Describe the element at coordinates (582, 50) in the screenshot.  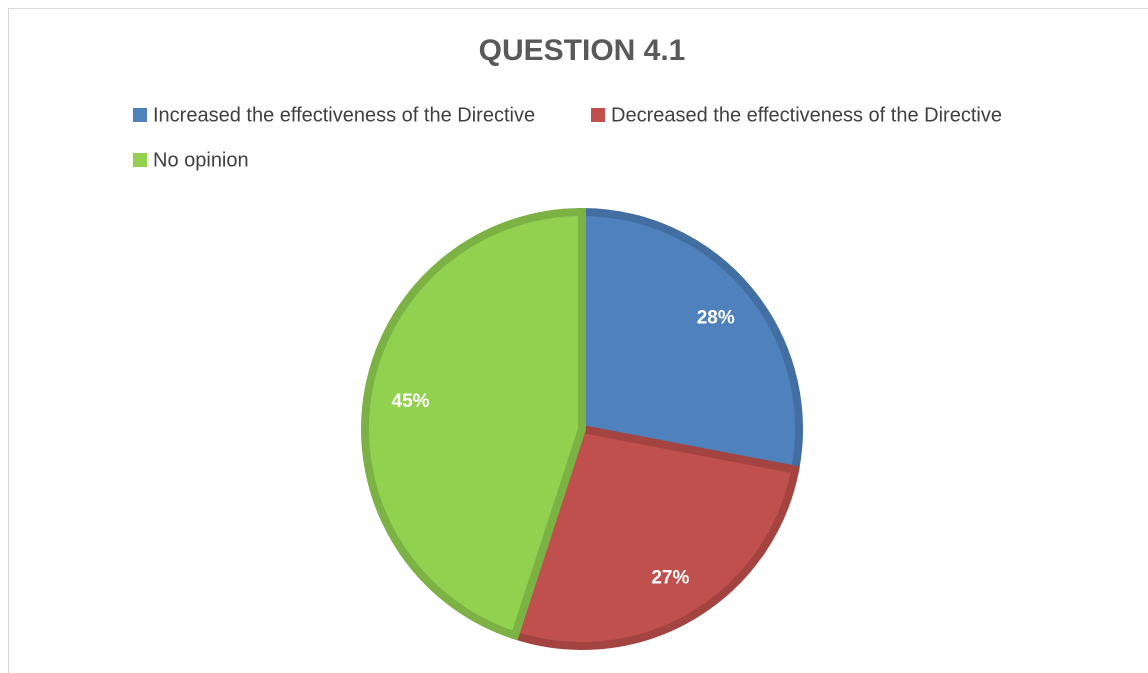
I see `chart-title: QUESTION 4.1` at that location.